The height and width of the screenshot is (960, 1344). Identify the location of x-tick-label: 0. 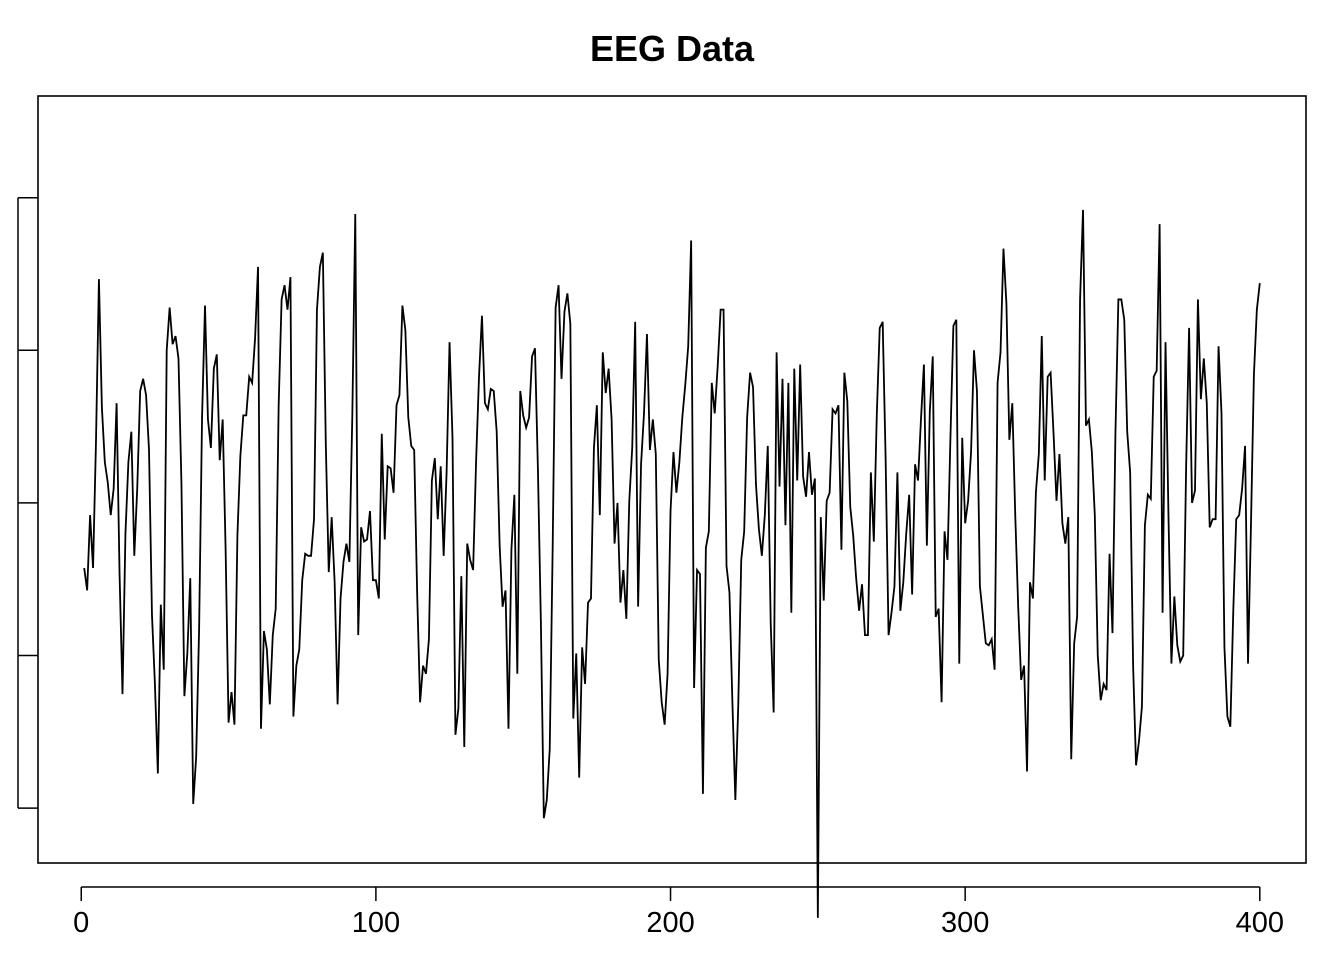
(81, 923).